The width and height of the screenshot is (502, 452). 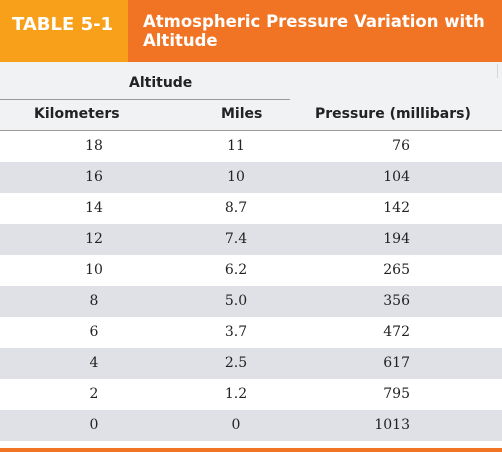 What do you see at coordinates (242, 114) in the screenshot?
I see `miles-column-header: Miles` at bounding box center [242, 114].